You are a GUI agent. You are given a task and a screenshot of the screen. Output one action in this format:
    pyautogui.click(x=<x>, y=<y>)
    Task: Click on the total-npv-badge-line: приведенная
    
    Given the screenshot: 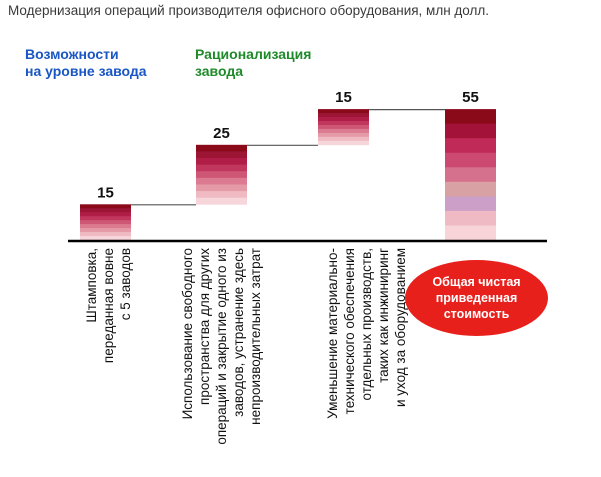 What is the action you would take?
    pyautogui.click(x=476, y=298)
    